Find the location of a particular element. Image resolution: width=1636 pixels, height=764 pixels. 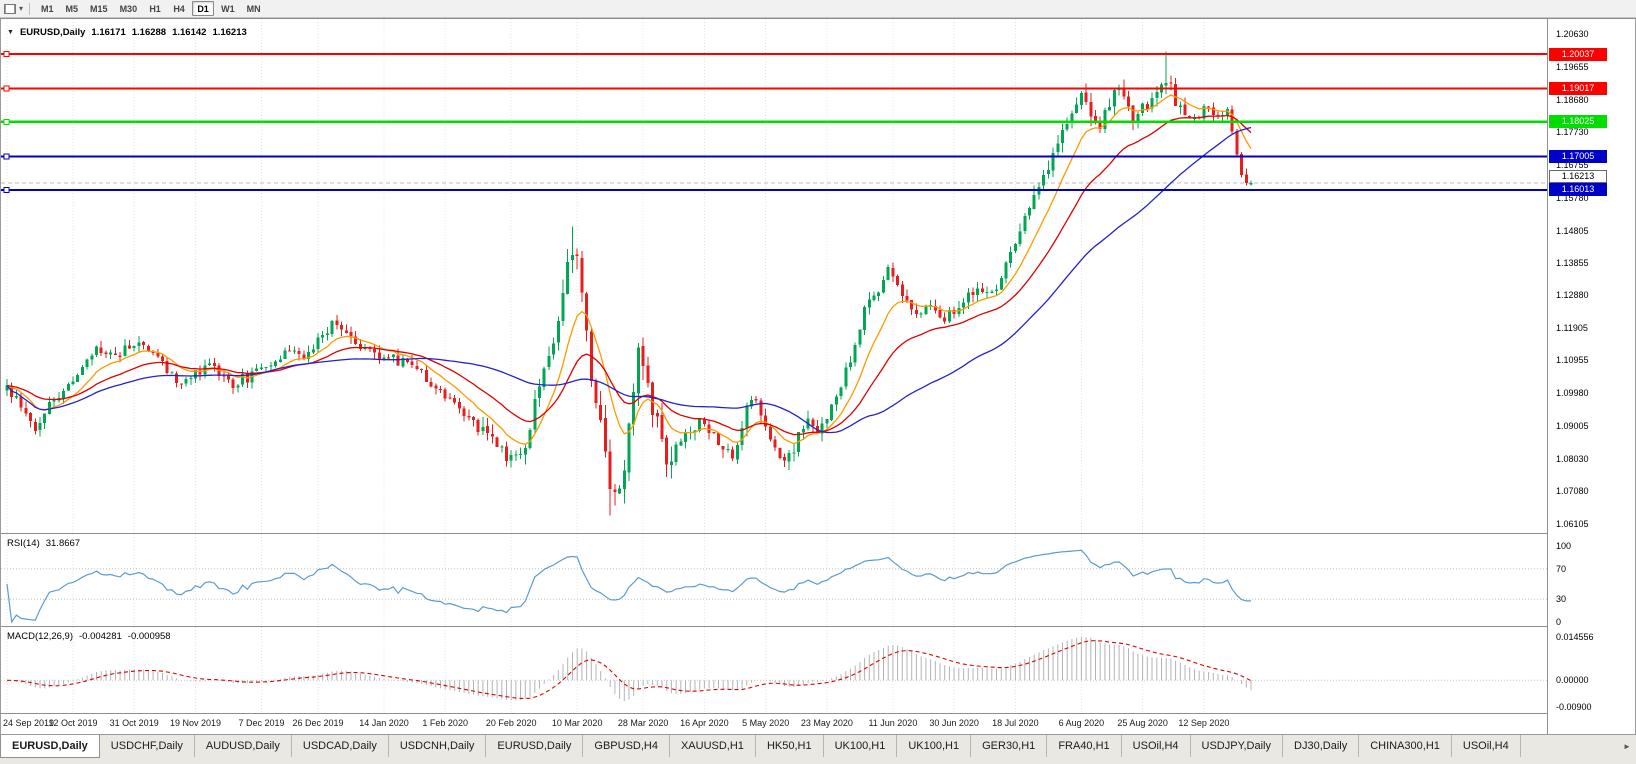

timeframe-m1-button: M1 is located at coordinates (47, 8).